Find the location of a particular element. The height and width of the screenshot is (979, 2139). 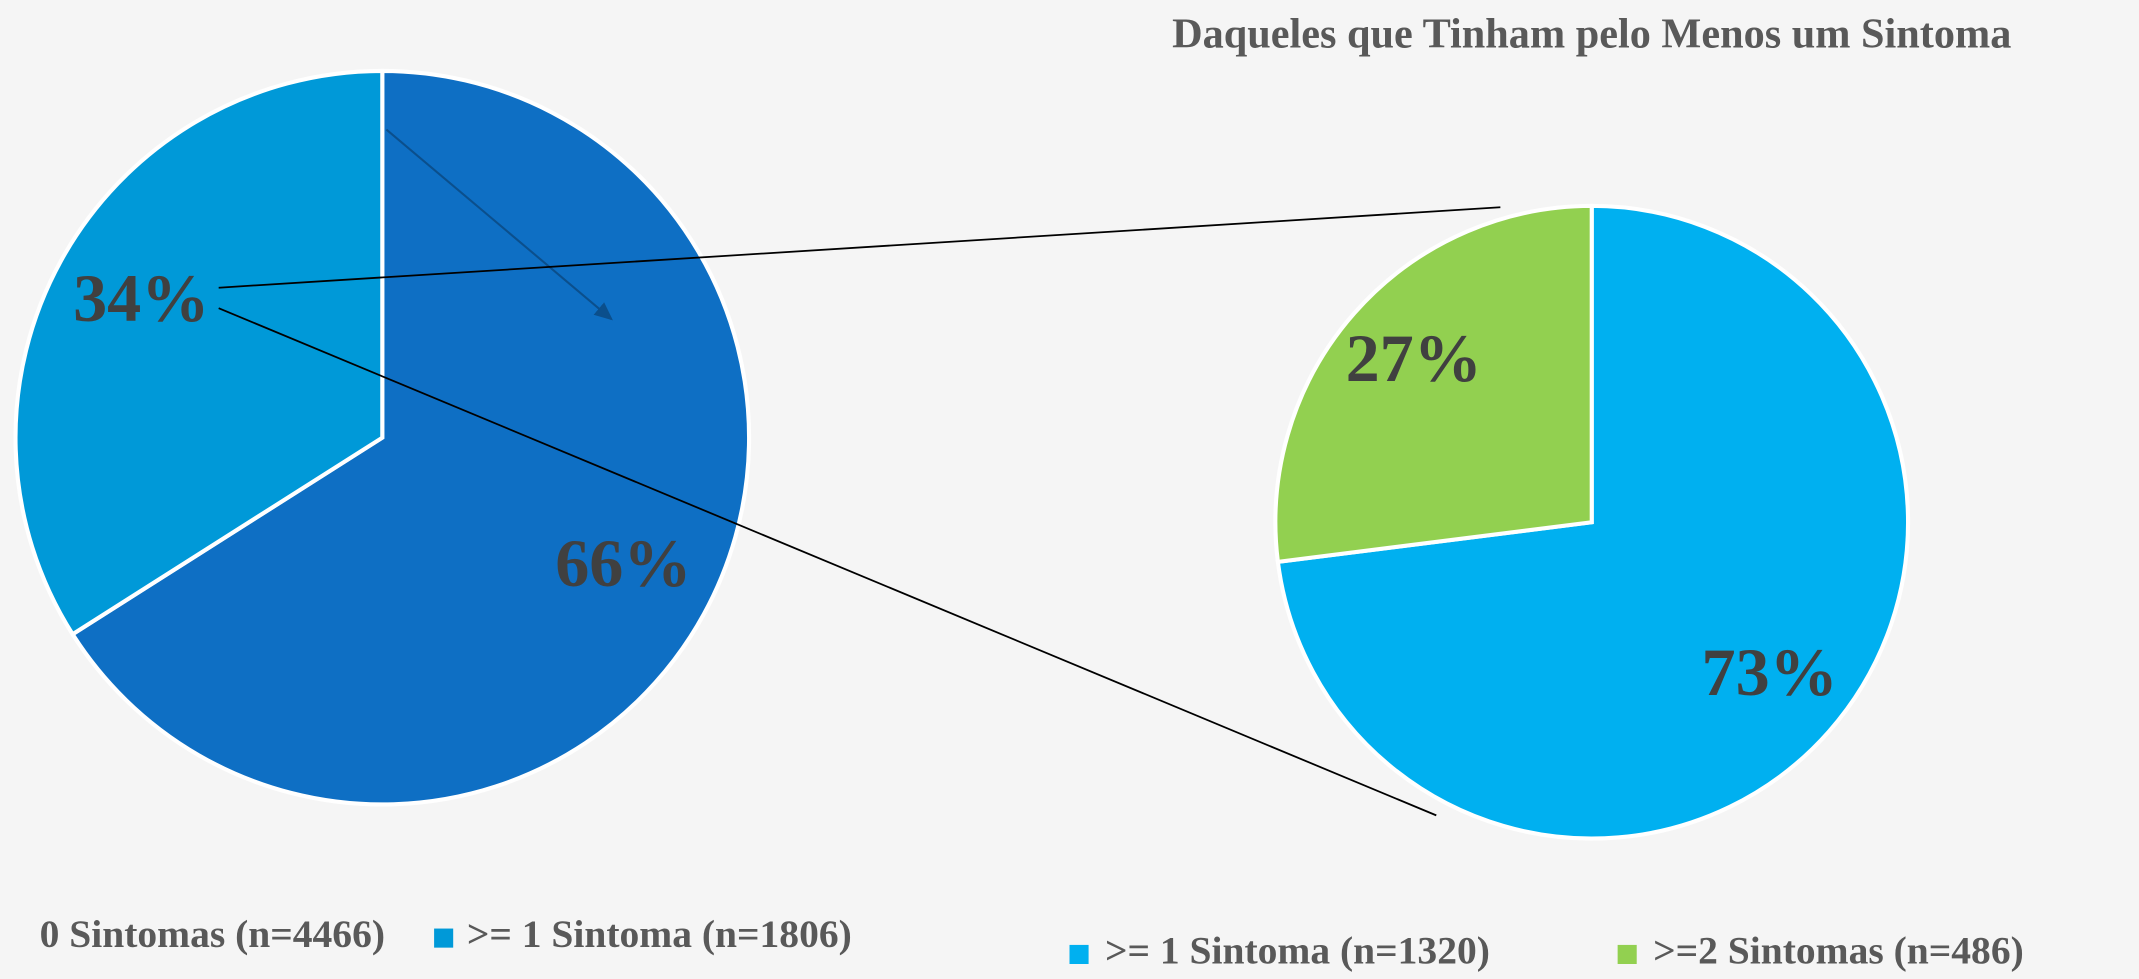

data-label: 34% is located at coordinates (141, 298).